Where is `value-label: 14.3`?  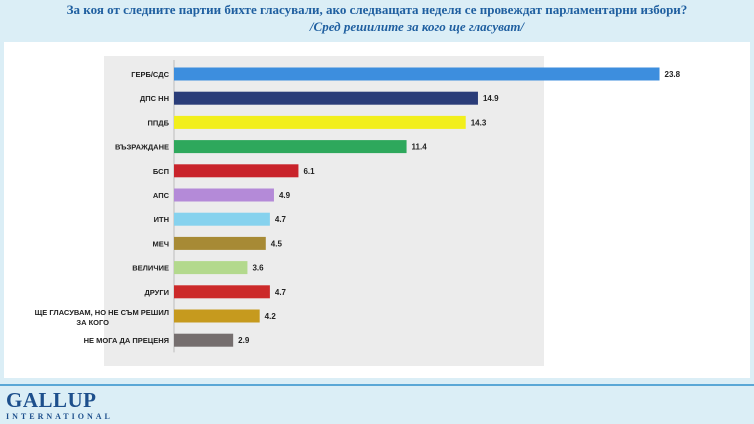 value-label: 14.3 is located at coordinates (479, 122).